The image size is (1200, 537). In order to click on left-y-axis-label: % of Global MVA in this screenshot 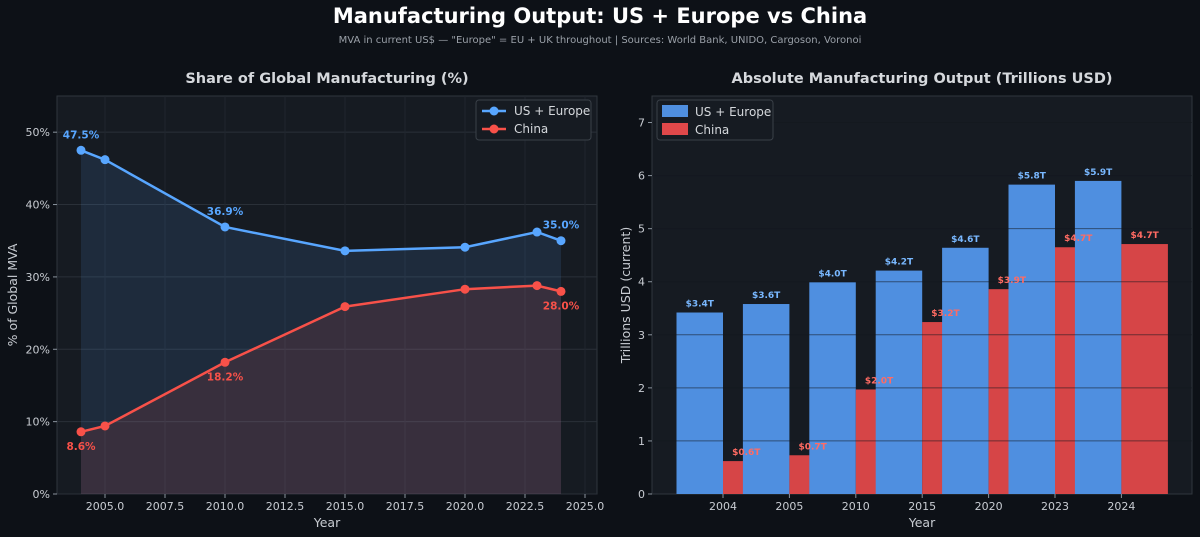, I will do `click(12, 294)`.